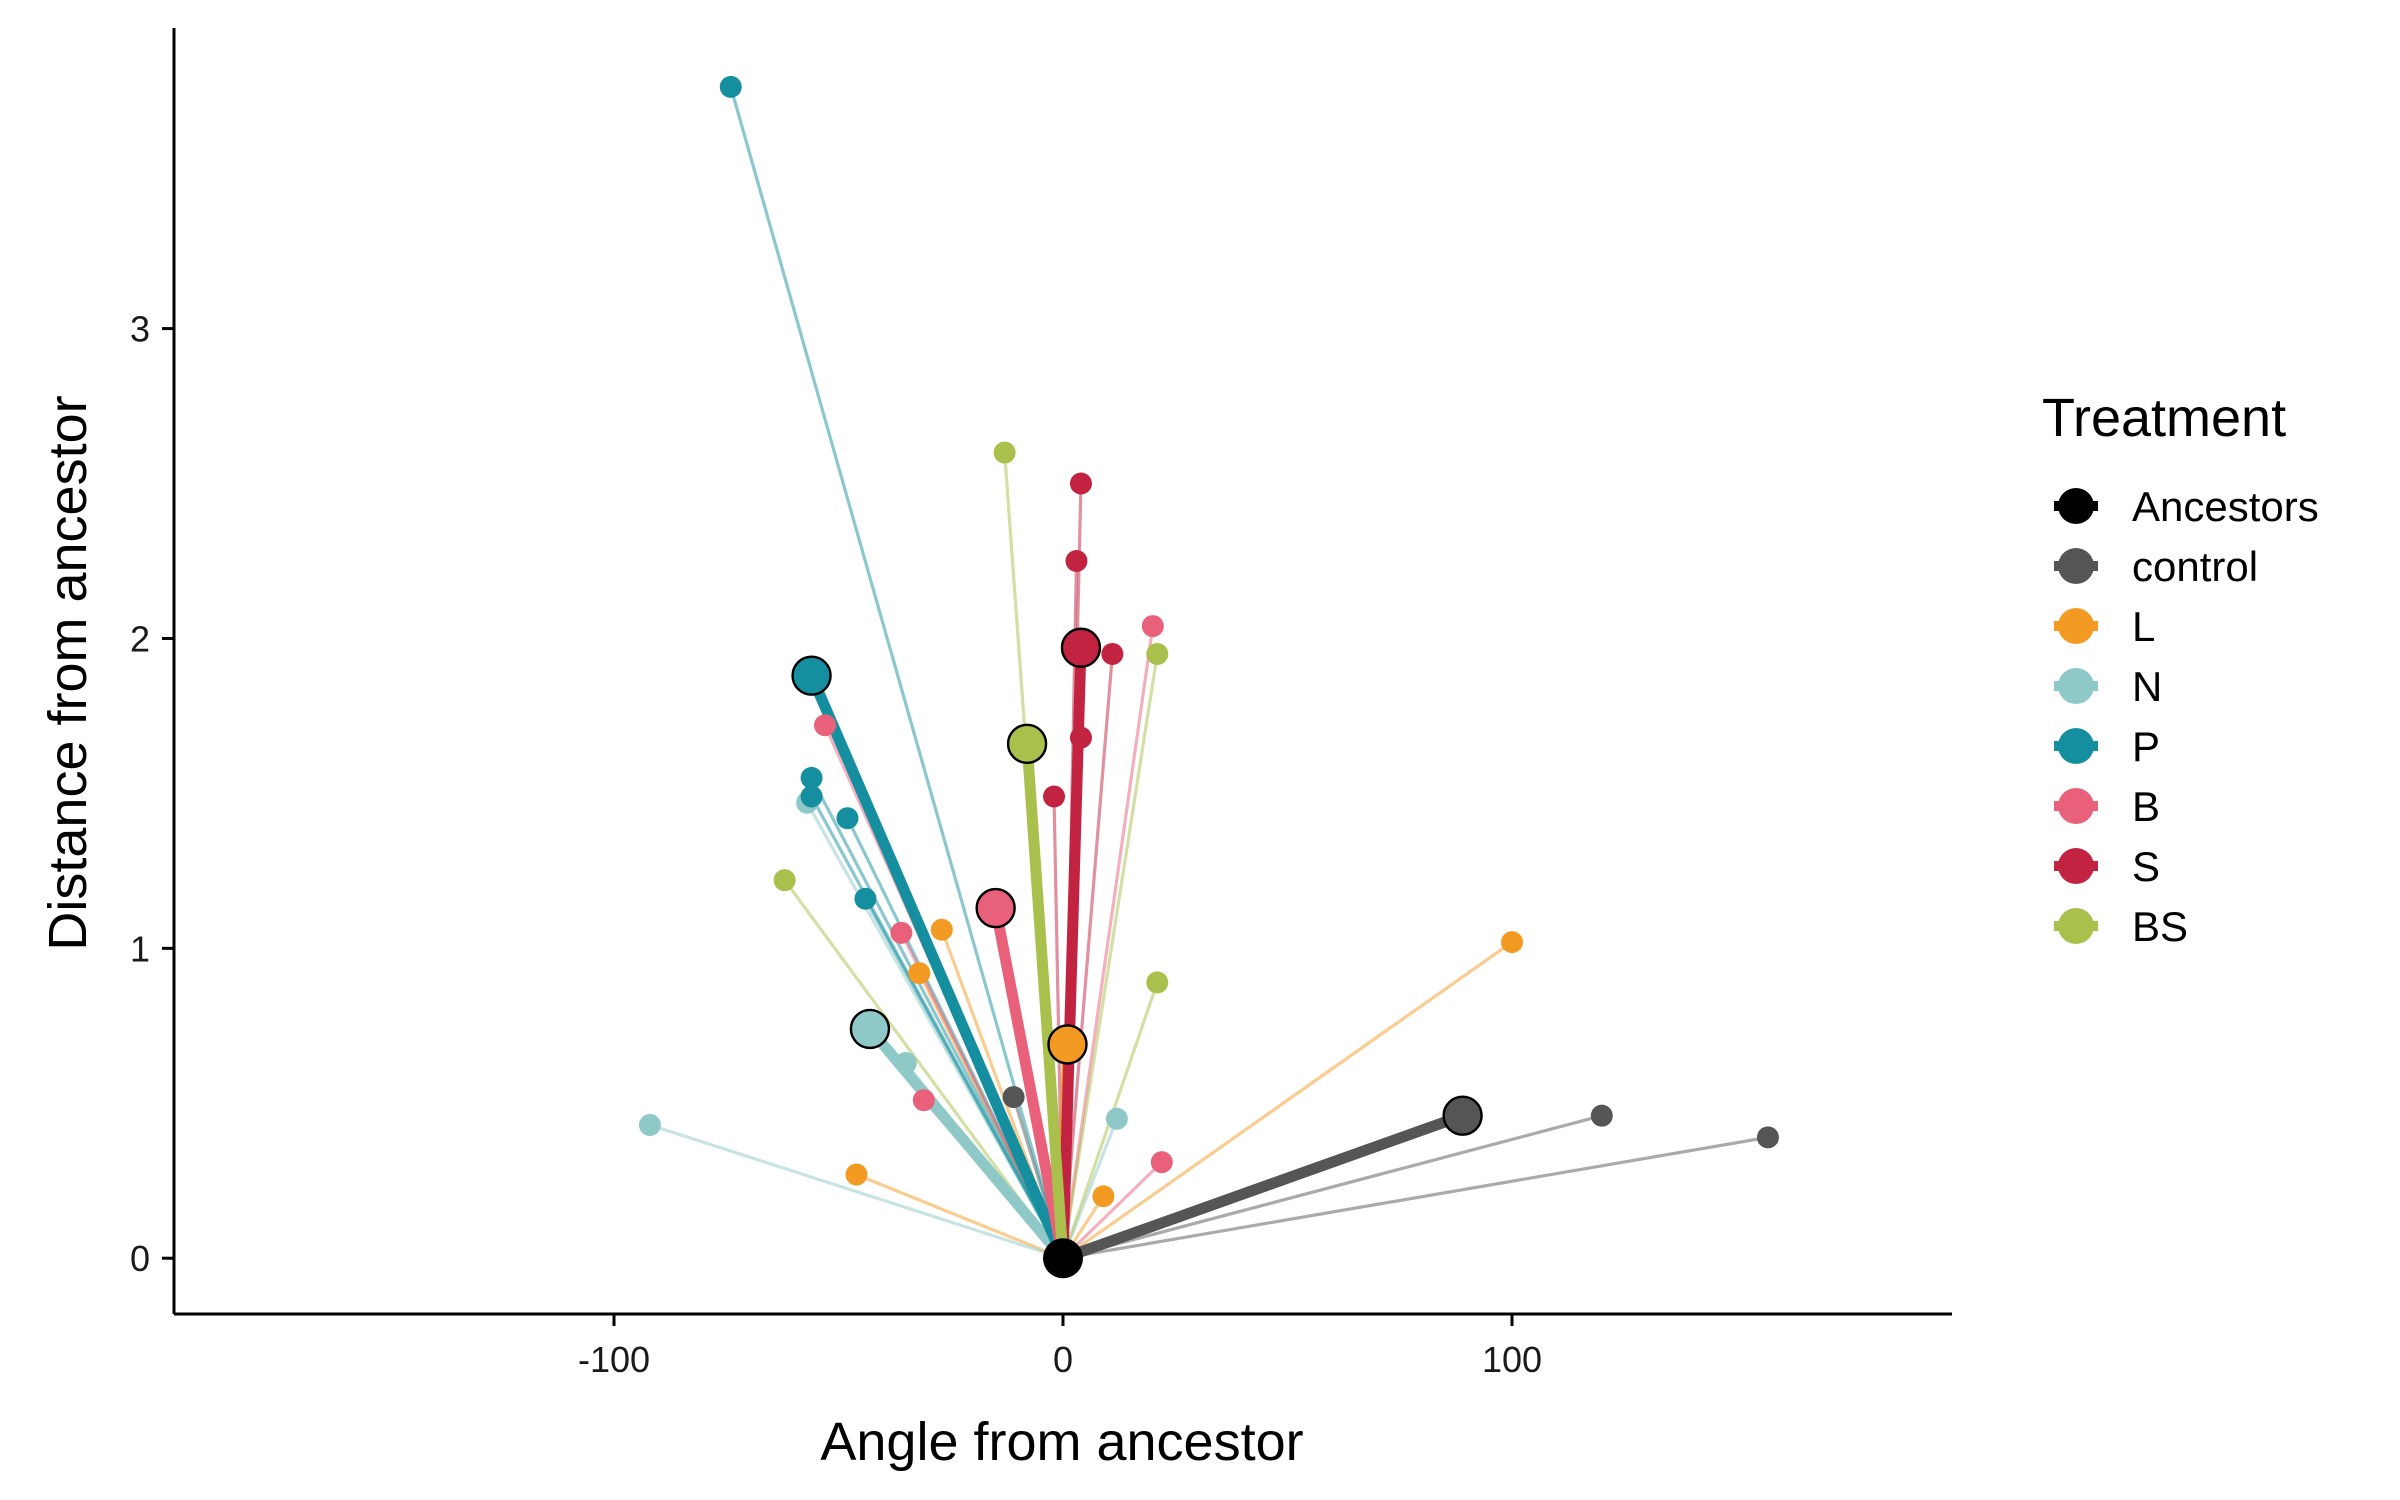 The image size is (2400, 1500). What do you see at coordinates (1061, 1442) in the screenshot?
I see `x-axis-title: Angle from ancestor` at bounding box center [1061, 1442].